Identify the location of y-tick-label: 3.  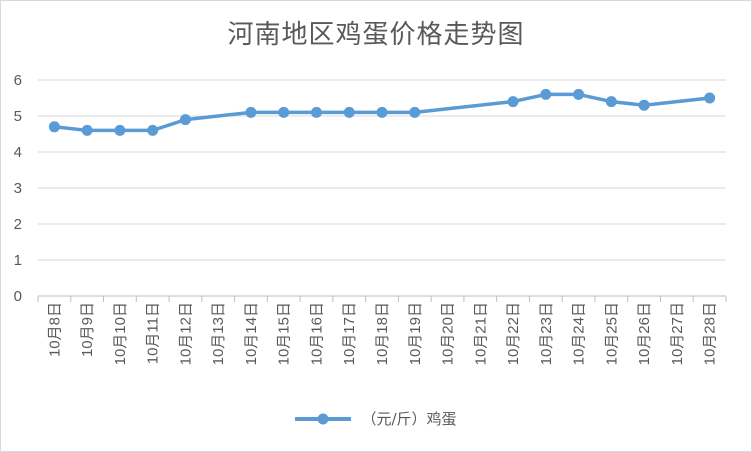
(18, 188).